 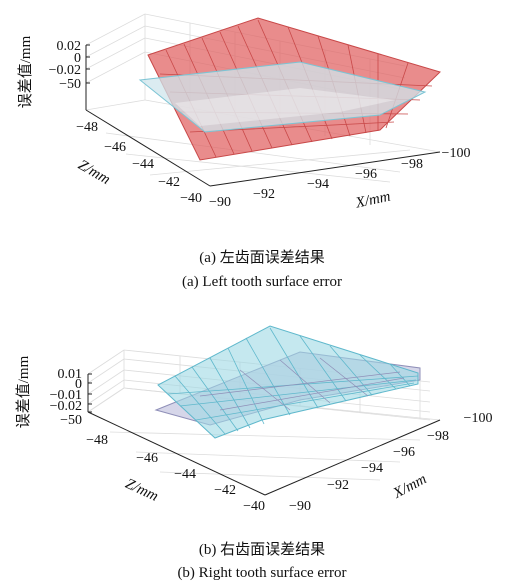 What do you see at coordinates (143, 164) in the screenshot?
I see `chart-a-y-tick: −44` at bounding box center [143, 164].